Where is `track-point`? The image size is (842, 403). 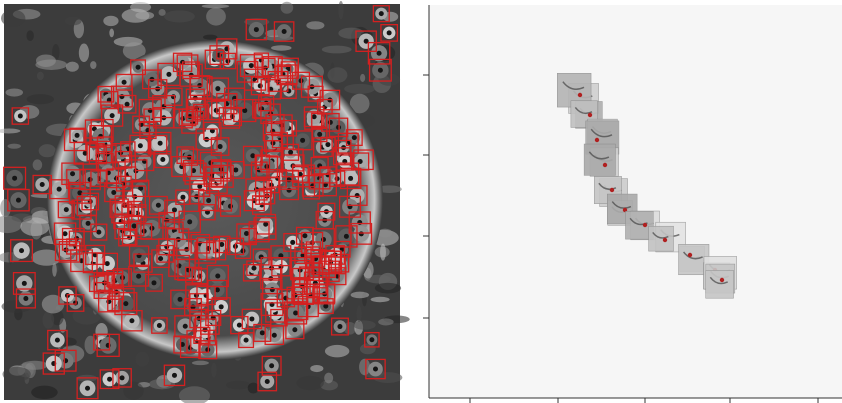 track-point is located at coordinates (612, 190).